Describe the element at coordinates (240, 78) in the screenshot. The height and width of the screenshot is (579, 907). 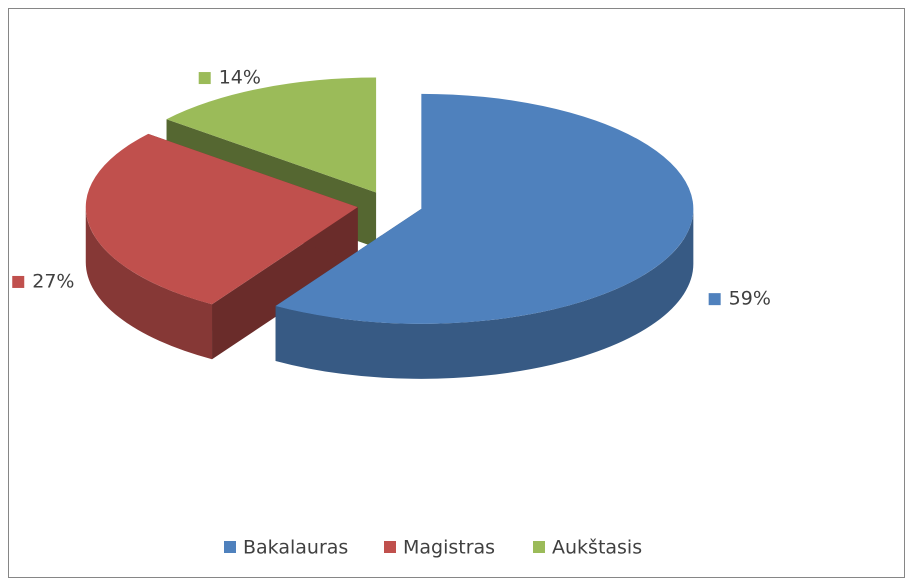
I see `data-label: 14%` at that location.